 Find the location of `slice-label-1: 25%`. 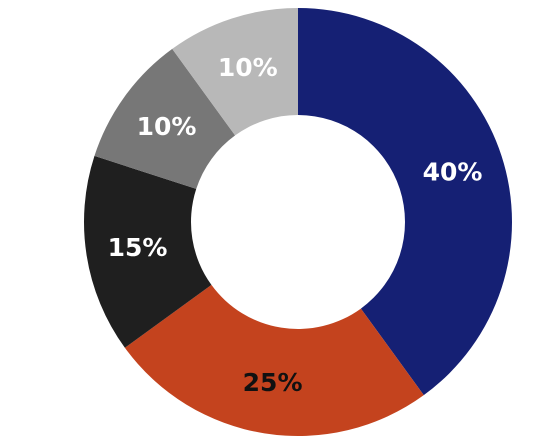

slice-label-1: 25% is located at coordinates (273, 382).